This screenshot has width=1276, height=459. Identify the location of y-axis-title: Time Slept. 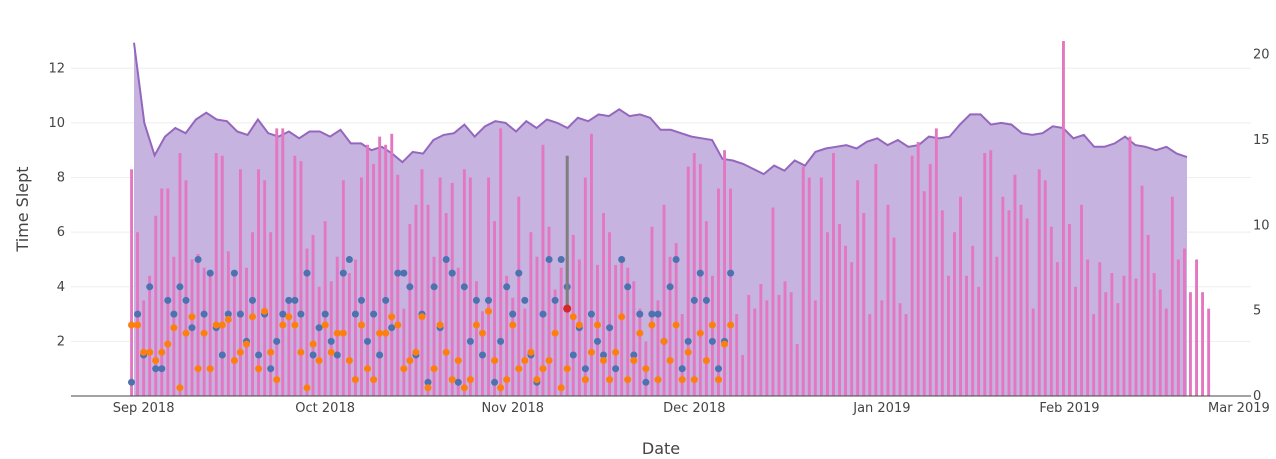
(22, 209).